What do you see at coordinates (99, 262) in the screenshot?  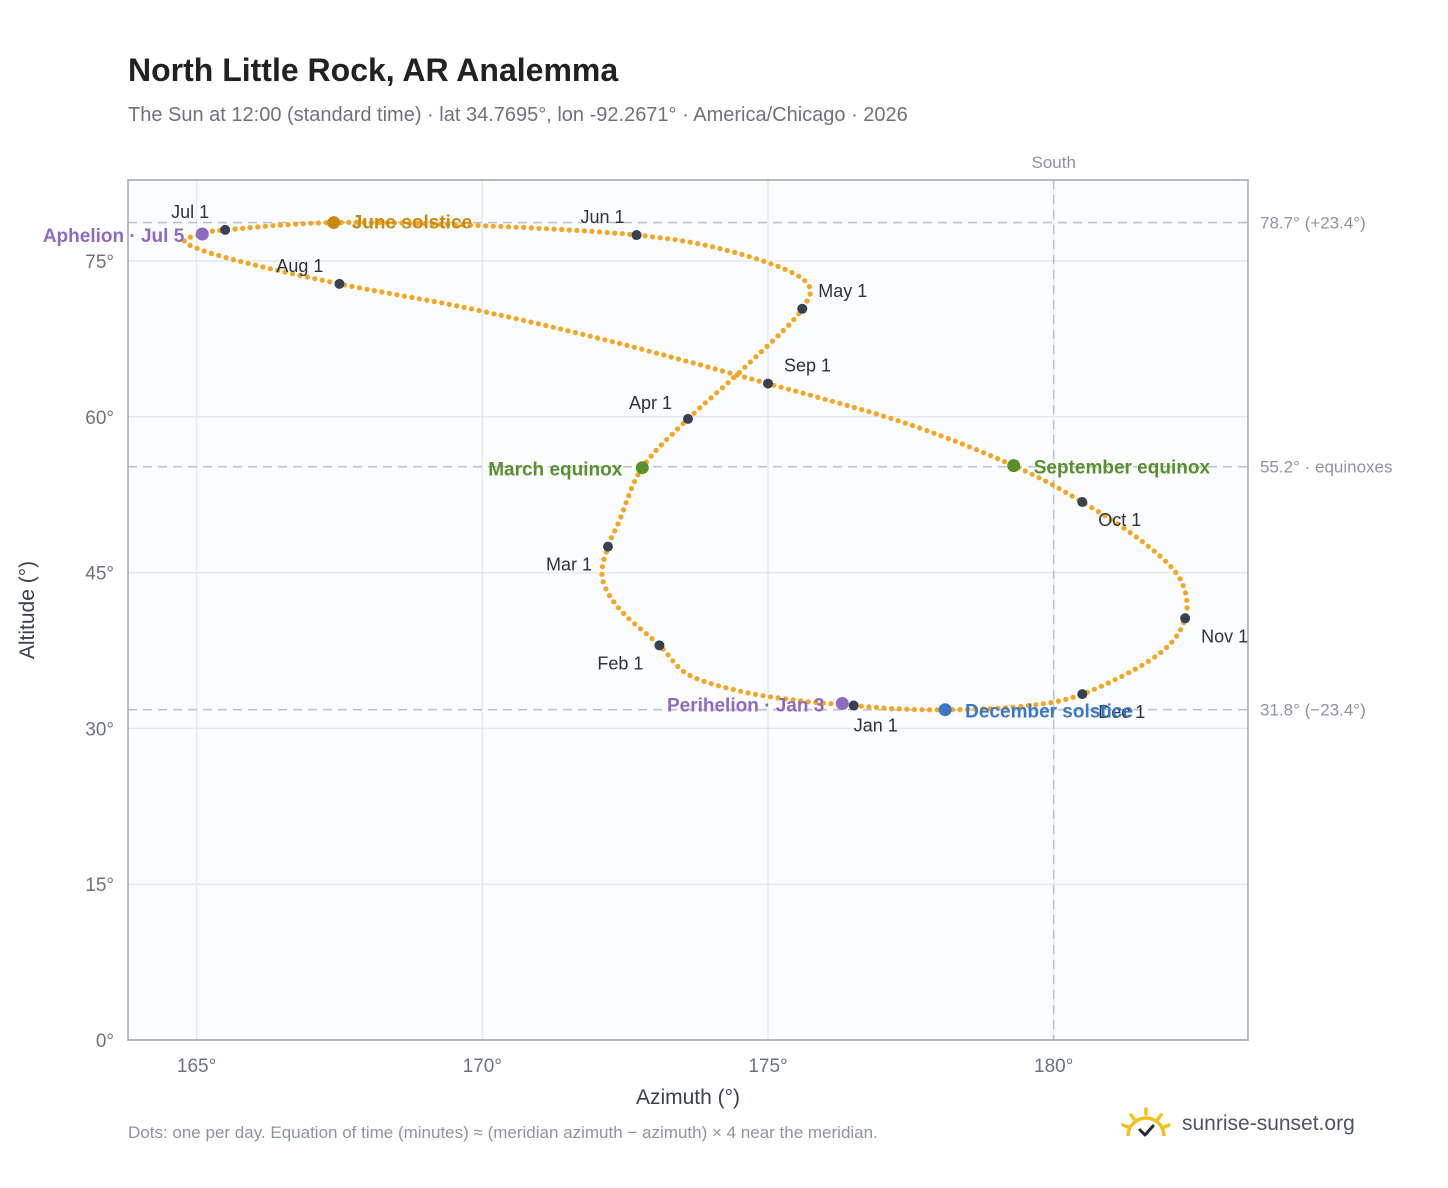 I see `y-tick-label: 75°` at bounding box center [99, 262].